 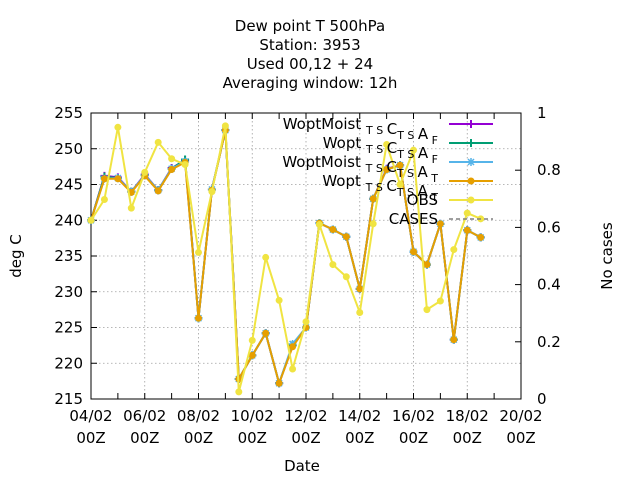 I want to click on x-tick-label-date: 18/02, so click(x=467, y=416).